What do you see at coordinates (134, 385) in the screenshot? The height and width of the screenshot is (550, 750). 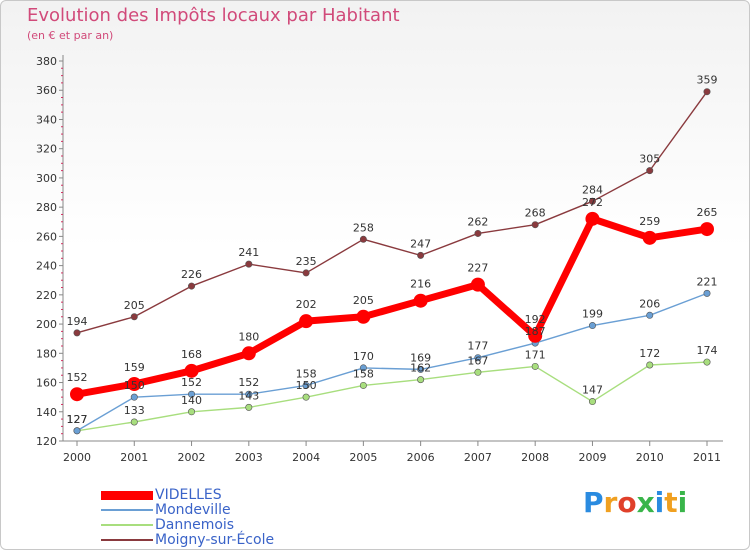 I see `data-label-mondeville: 150` at bounding box center [134, 385].